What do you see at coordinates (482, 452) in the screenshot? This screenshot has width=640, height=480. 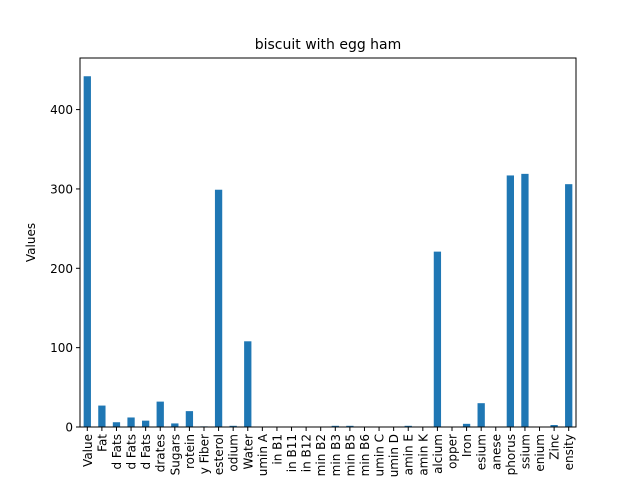 I see `x-tick-label: esium` at bounding box center [482, 452].